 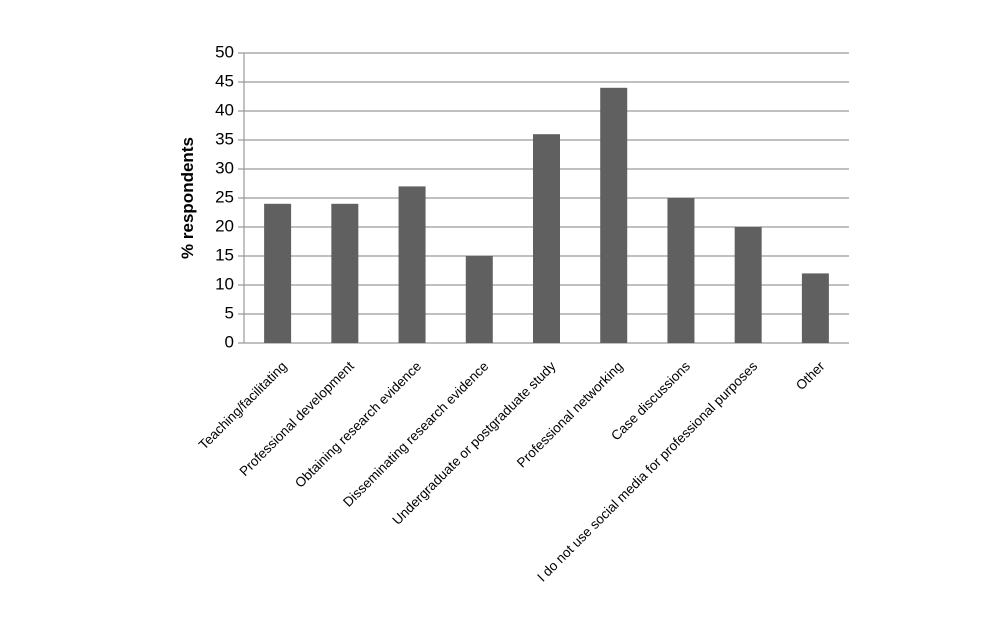 What do you see at coordinates (229, 312) in the screenshot?
I see `y-tick-label: 5` at bounding box center [229, 312].